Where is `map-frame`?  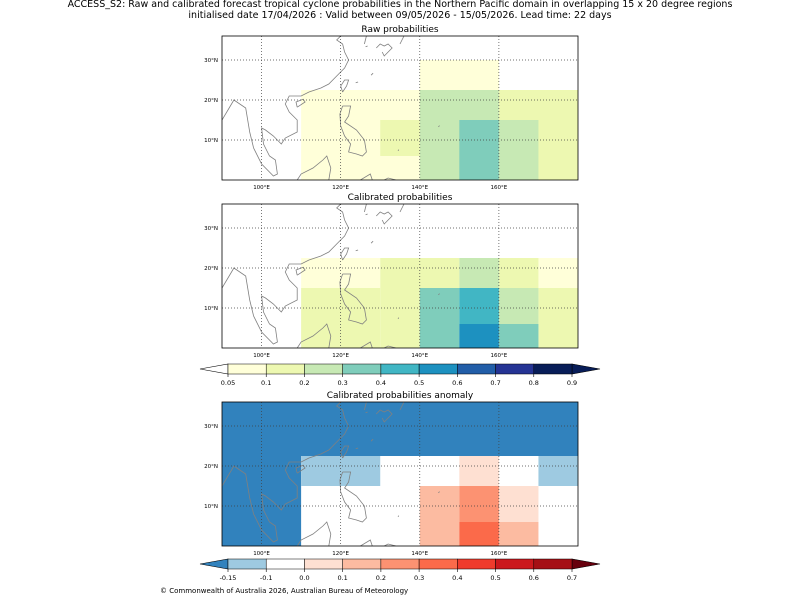 map-frame is located at coordinates (400, 474).